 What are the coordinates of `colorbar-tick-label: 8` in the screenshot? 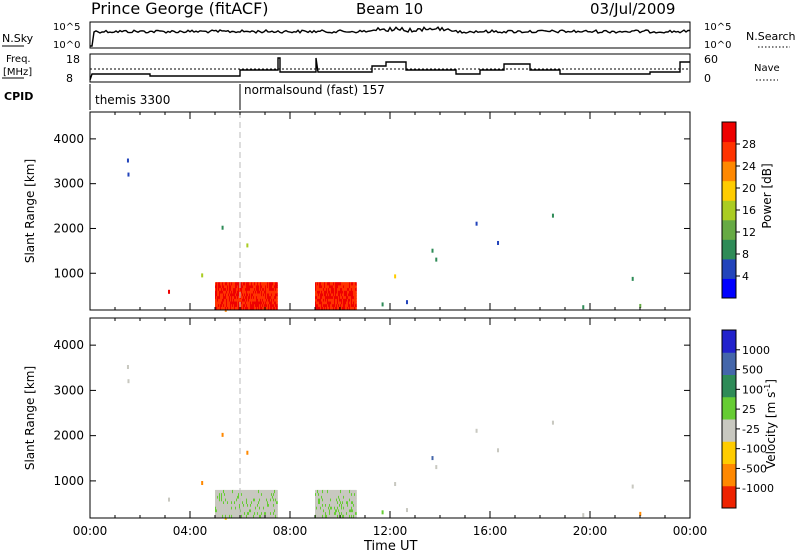 It's located at (745, 254).